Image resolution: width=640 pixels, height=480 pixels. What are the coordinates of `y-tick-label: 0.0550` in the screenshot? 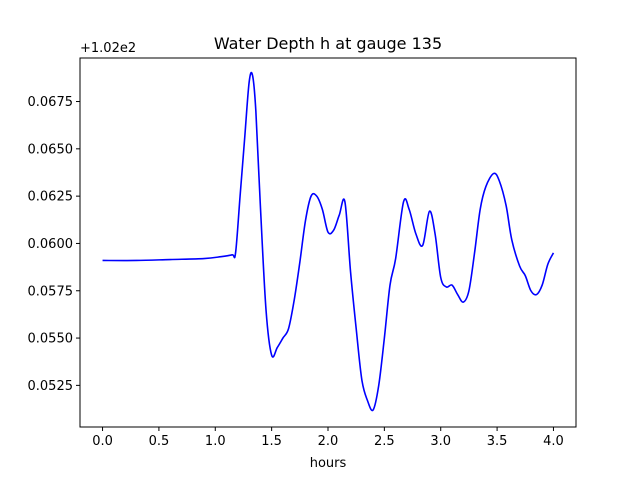 It's located at (51, 339).